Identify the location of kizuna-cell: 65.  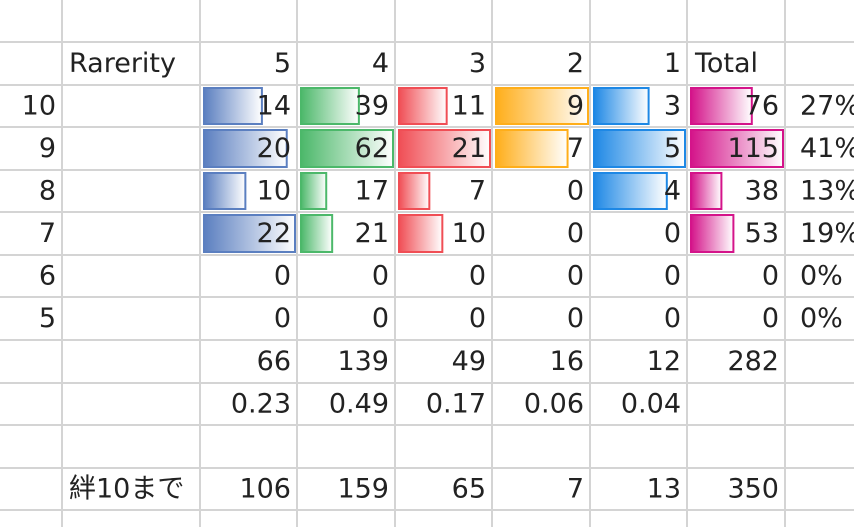
(469, 489).